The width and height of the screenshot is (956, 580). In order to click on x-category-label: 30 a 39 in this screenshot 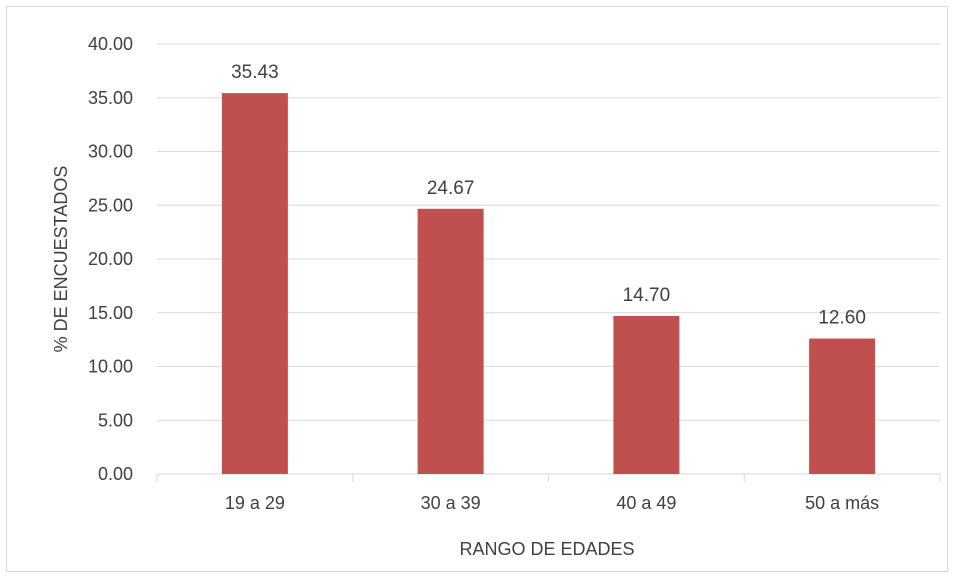, I will do `click(451, 503)`.